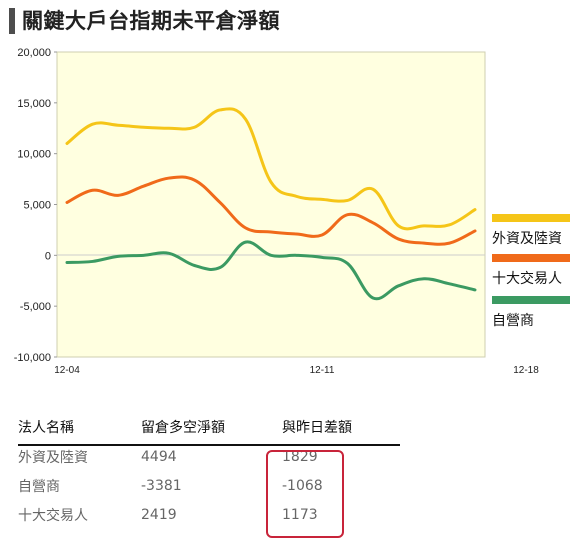 Image resolution: width=578 pixels, height=540 pixels. What do you see at coordinates (271, 270) in the screenshot?
I see `series-line-dealer` at bounding box center [271, 270].